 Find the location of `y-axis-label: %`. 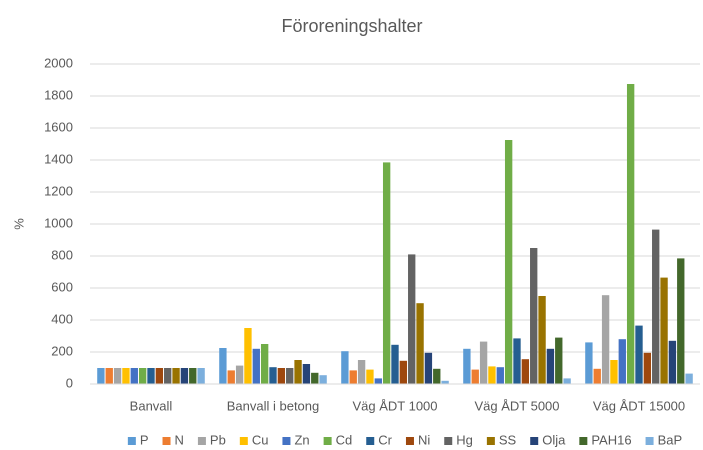

y-axis-label: % is located at coordinates (18, 224).